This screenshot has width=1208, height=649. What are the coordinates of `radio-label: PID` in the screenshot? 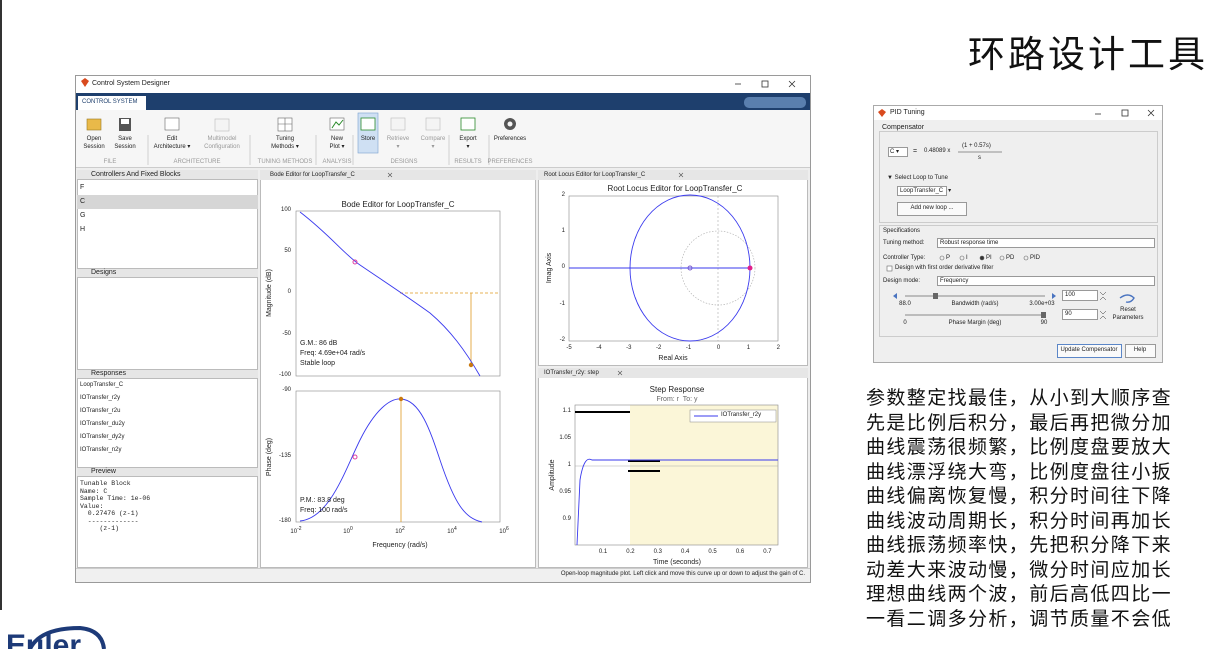 It's located at (1035, 258).